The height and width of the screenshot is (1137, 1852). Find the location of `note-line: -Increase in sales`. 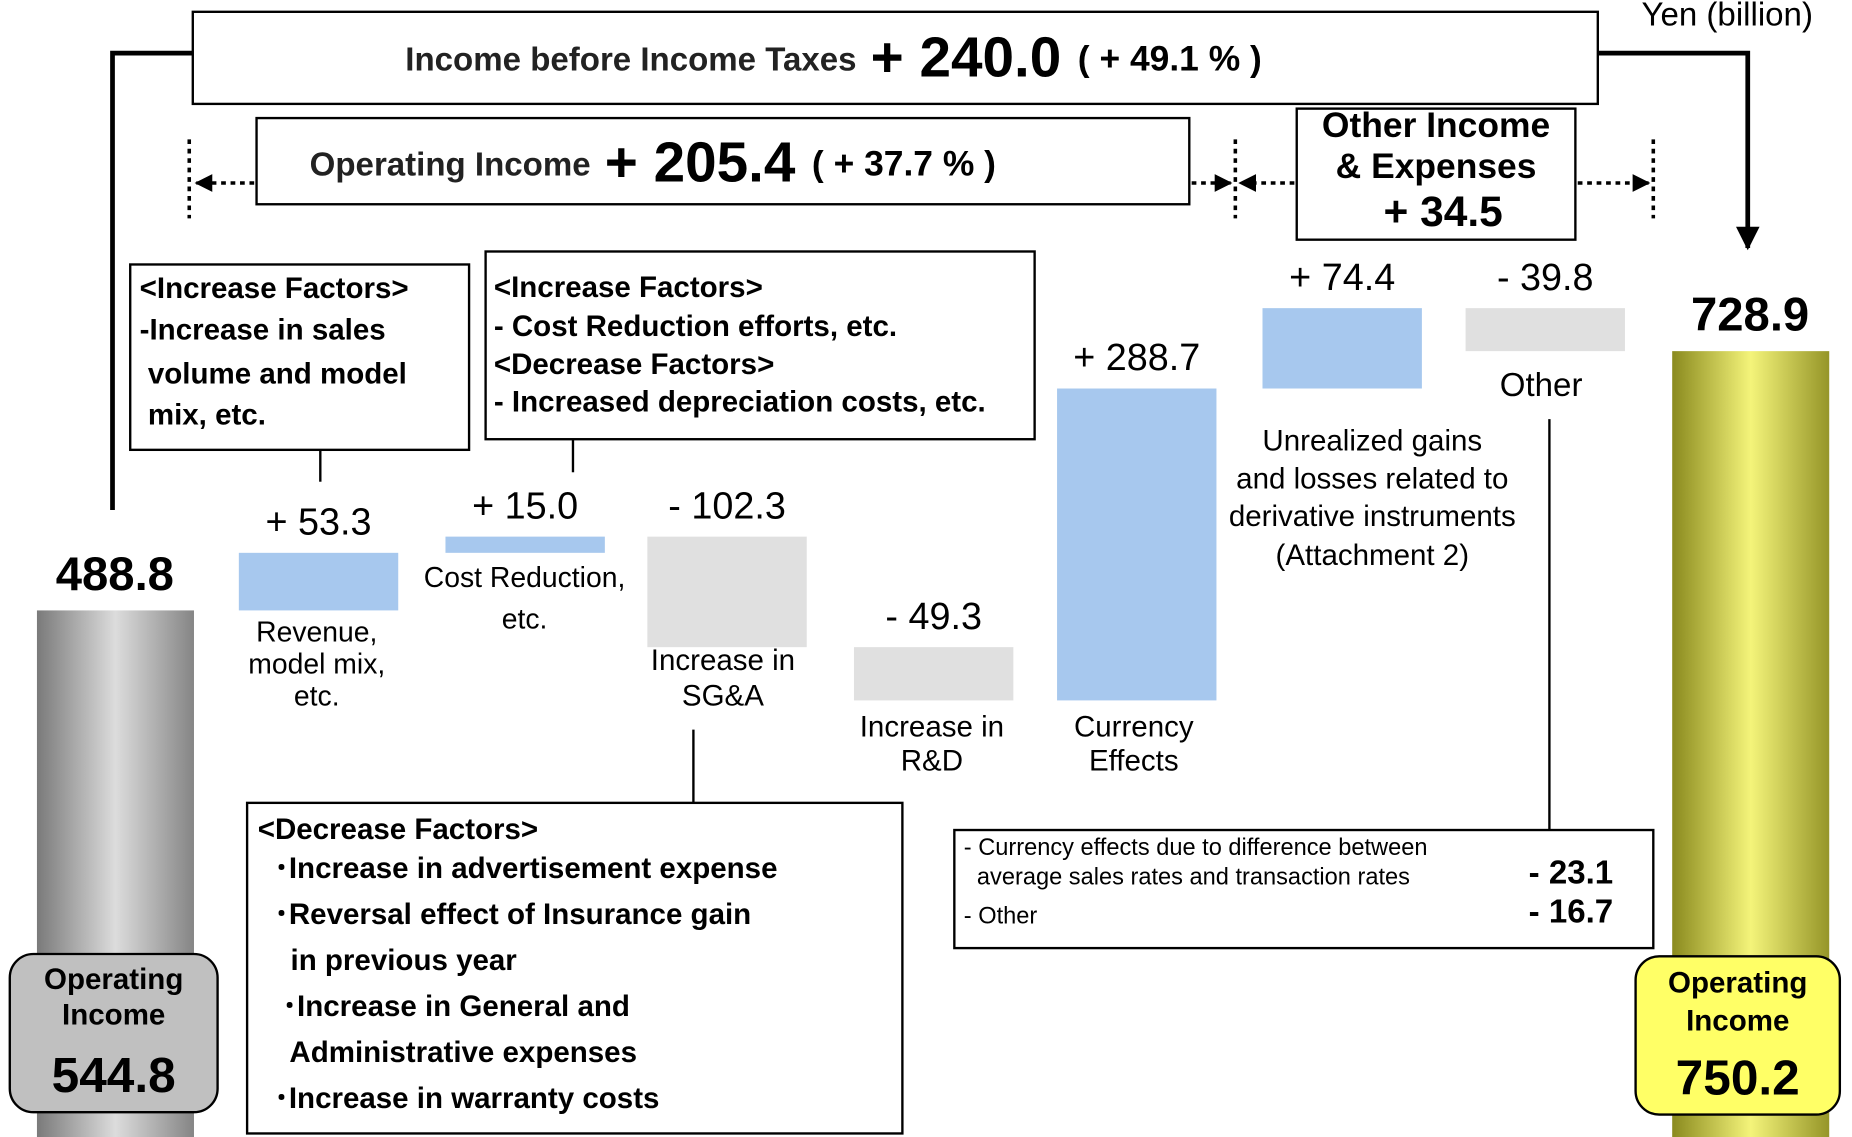

note-line: -Increase in sales is located at coordinates (263, 330).